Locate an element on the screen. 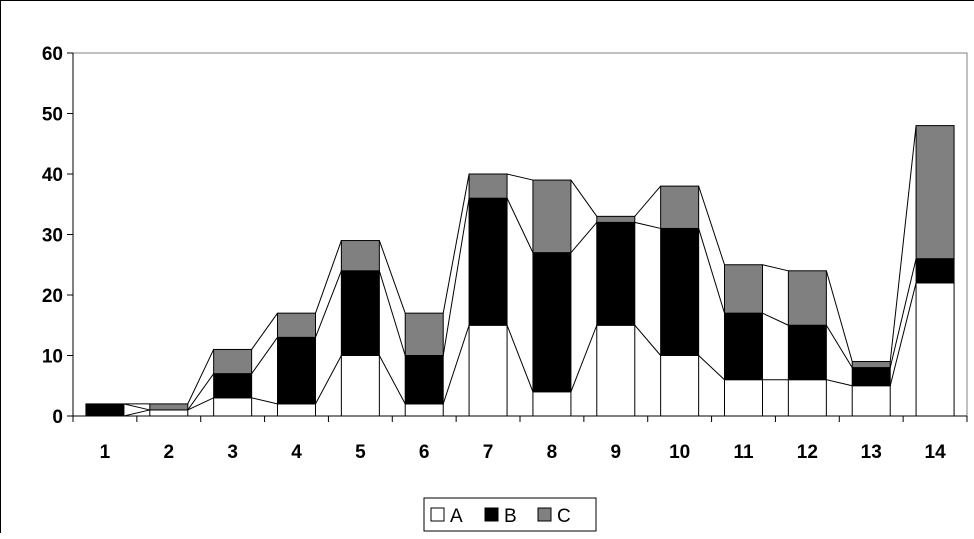 The height and width of the screenshot is (539, 974). y-tick-label-30: 30 is located at coordinates (52, 236).